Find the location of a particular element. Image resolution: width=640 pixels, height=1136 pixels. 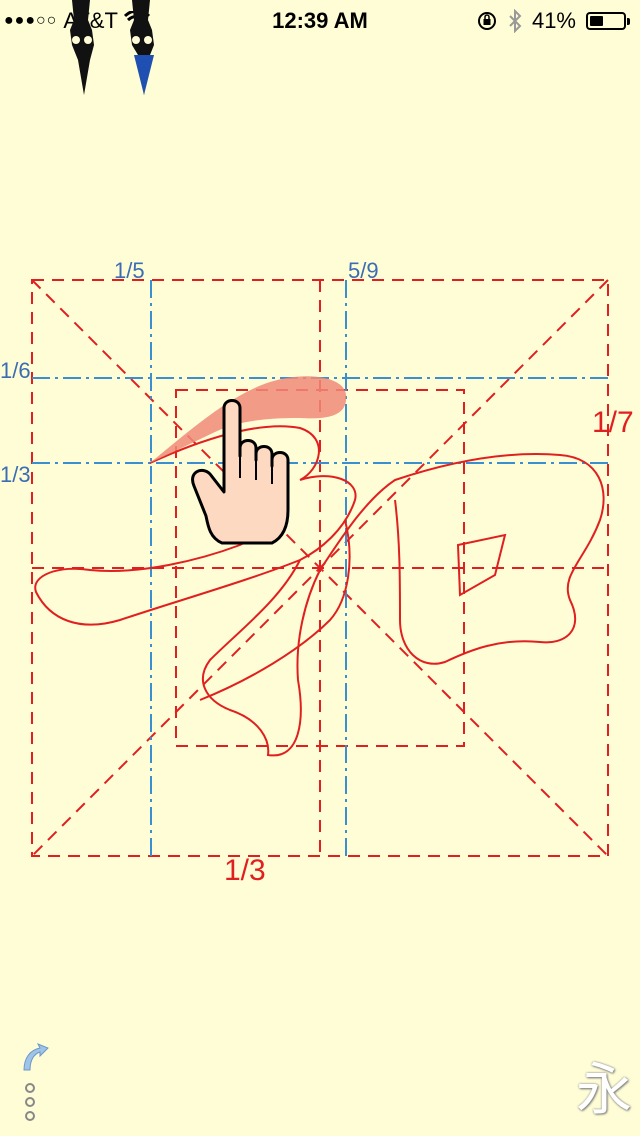

status-right: 41% is located at coordinates (553, 21).